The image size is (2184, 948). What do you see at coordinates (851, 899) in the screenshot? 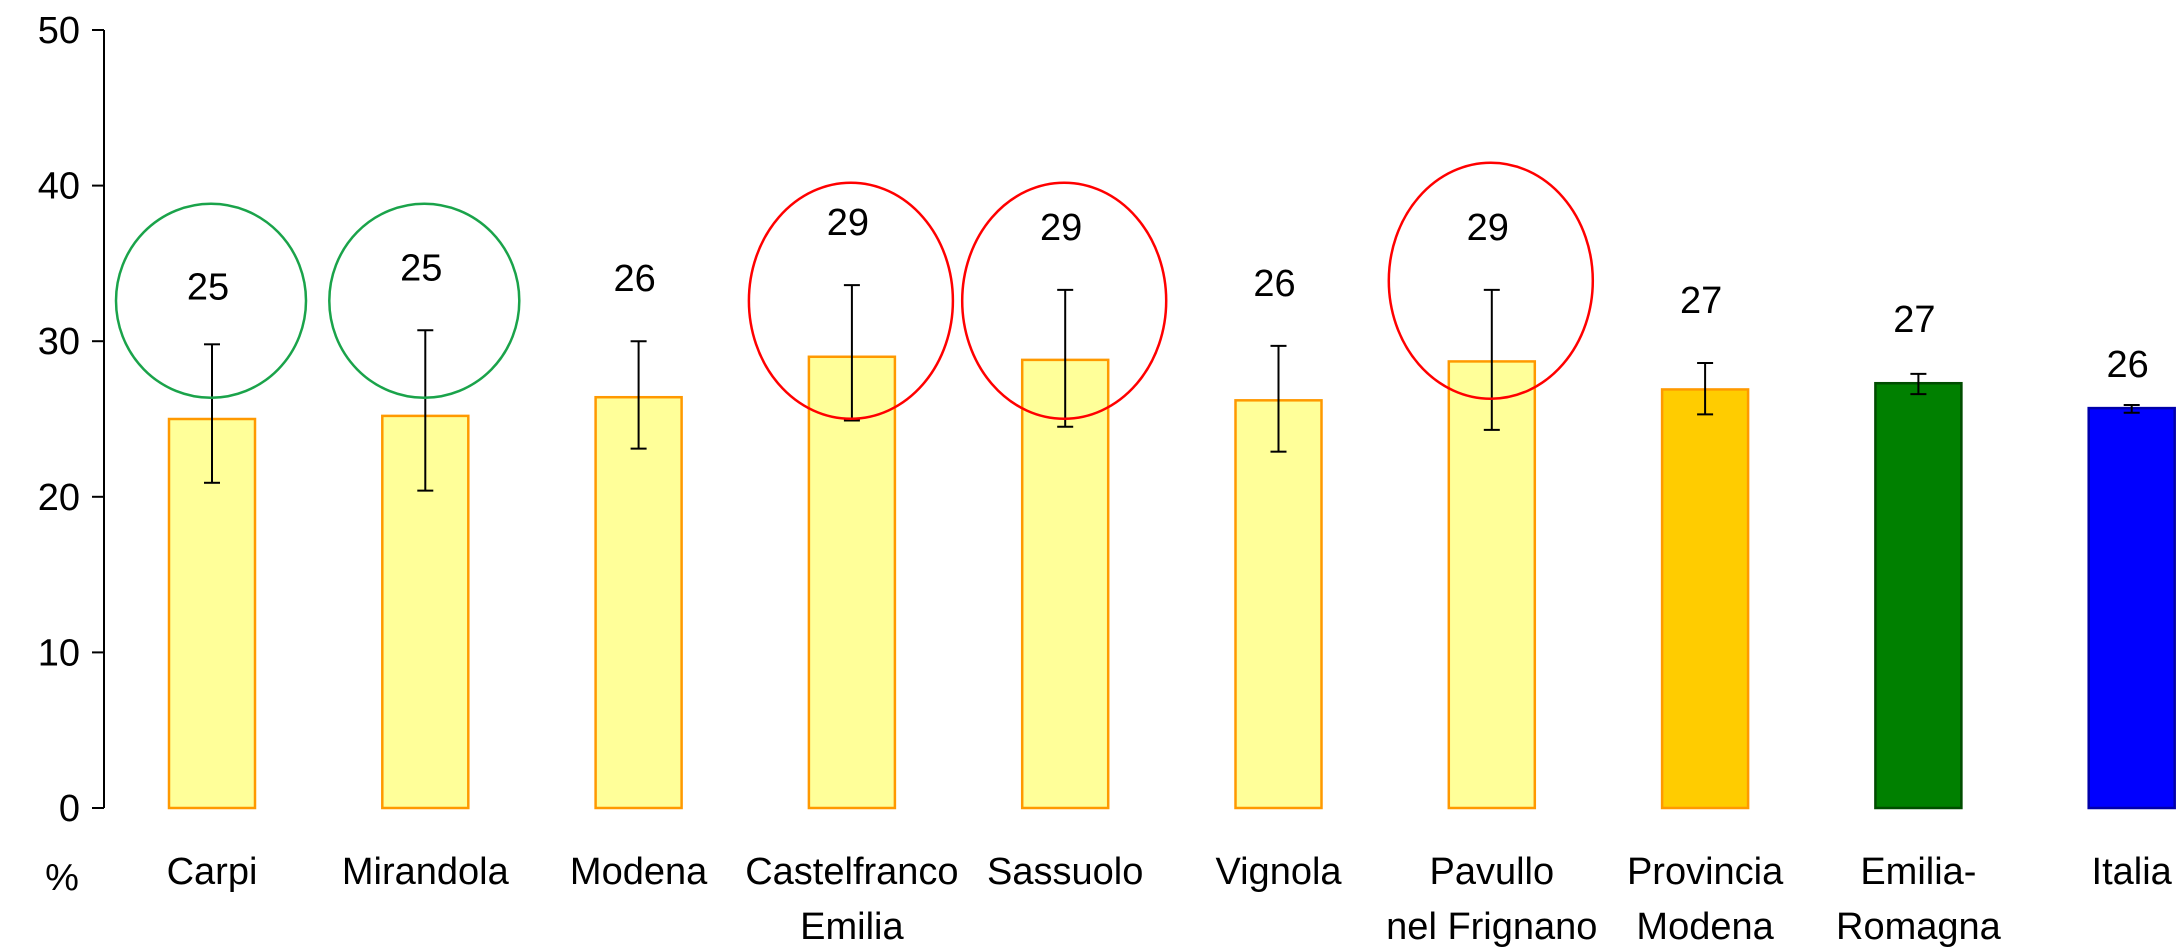
I see `x-category-label: Castelfranco Emilia` at bounding box center [851, 899].